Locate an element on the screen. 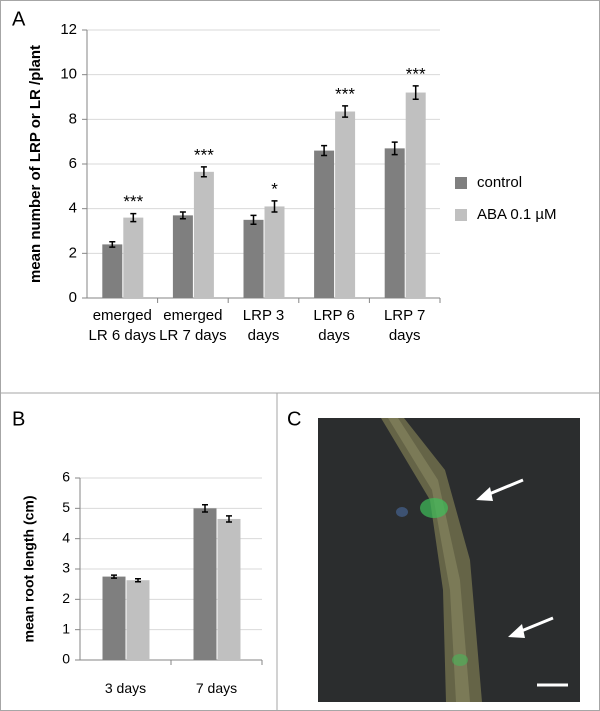 The image size is (600, 711). panel-label: B is located at coordinates (18, 419).